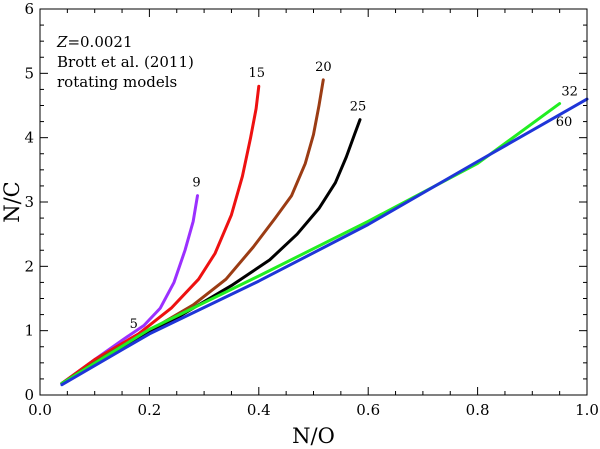 The width and height of the screenshot is (600, 449). What do you see at coordinates (29, 202) in the screenshot?
I see `y-tick-label: 3` at bounding box center [29, 202].